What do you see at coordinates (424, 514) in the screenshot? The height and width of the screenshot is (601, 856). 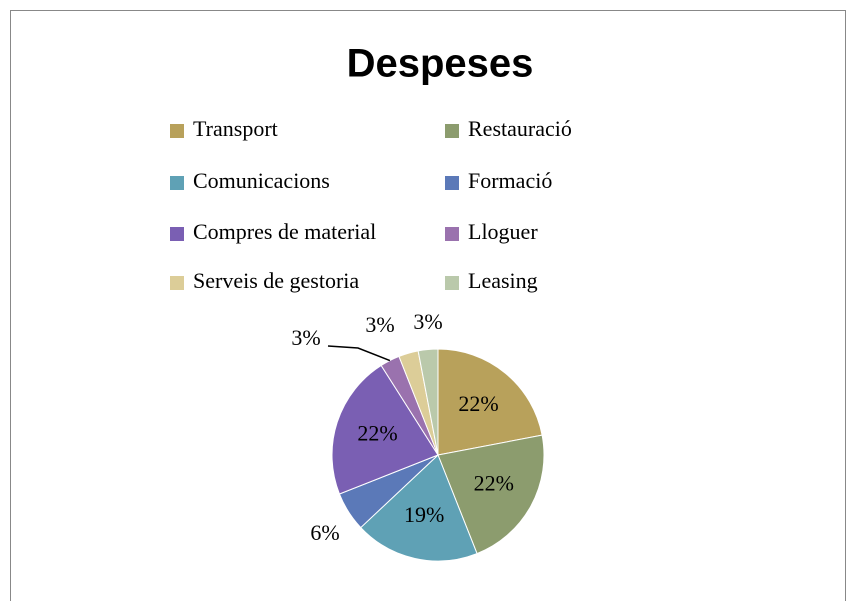 I see `data-label: 19%` at bounding box center [424, 514].